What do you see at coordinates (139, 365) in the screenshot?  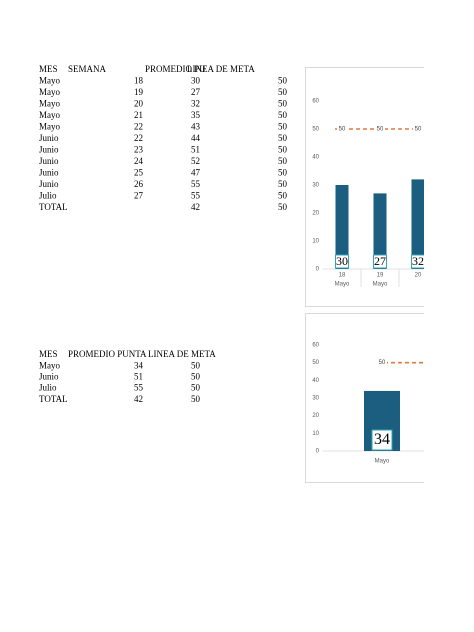 I see `cell: 34` at bounding box center [139, 365].